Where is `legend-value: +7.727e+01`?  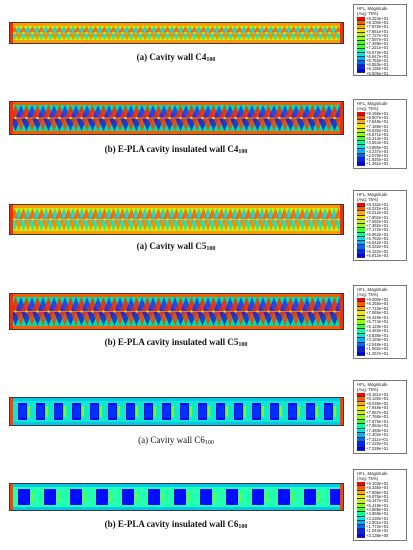 legend-value: +7.727e+01 is located at coordinates (377, 35).